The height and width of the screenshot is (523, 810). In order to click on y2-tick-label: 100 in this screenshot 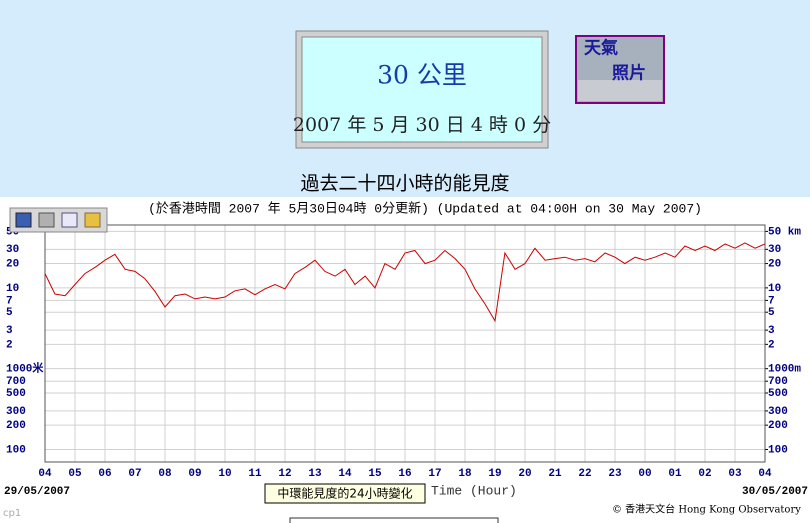, I will do `click(778, 450)`.